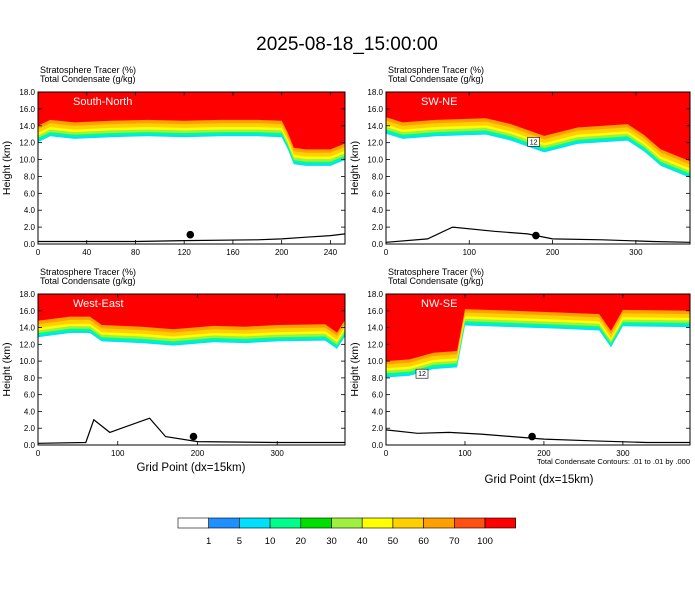 This screenshot has width=695, height=612. Describe the element at coordinates (239, 541) in the screenshot. I see `colorbar-label: 5` at that location.